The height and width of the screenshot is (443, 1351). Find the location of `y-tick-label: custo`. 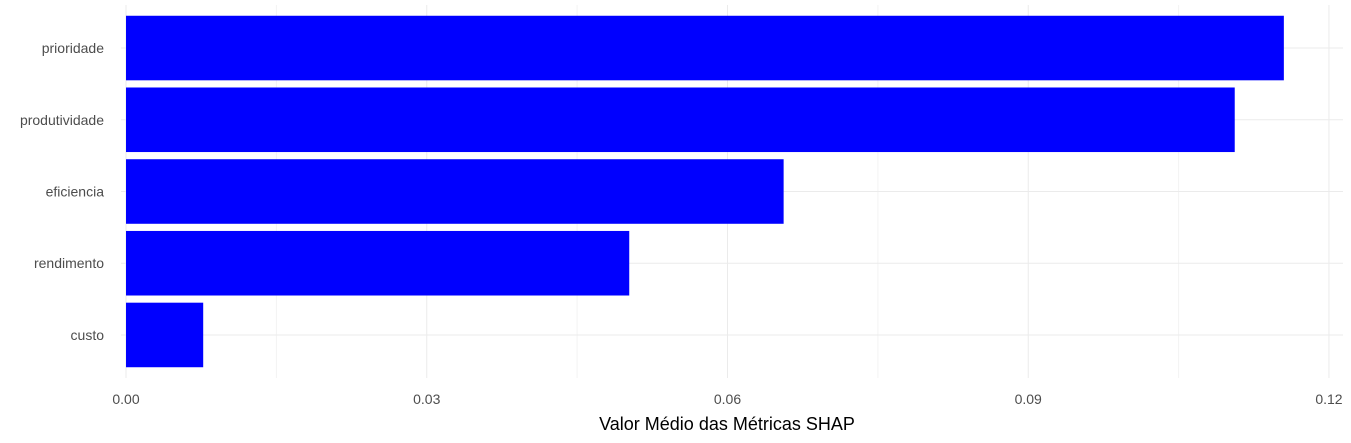

y-tick-label: custo is located at coordinates (88, 335).